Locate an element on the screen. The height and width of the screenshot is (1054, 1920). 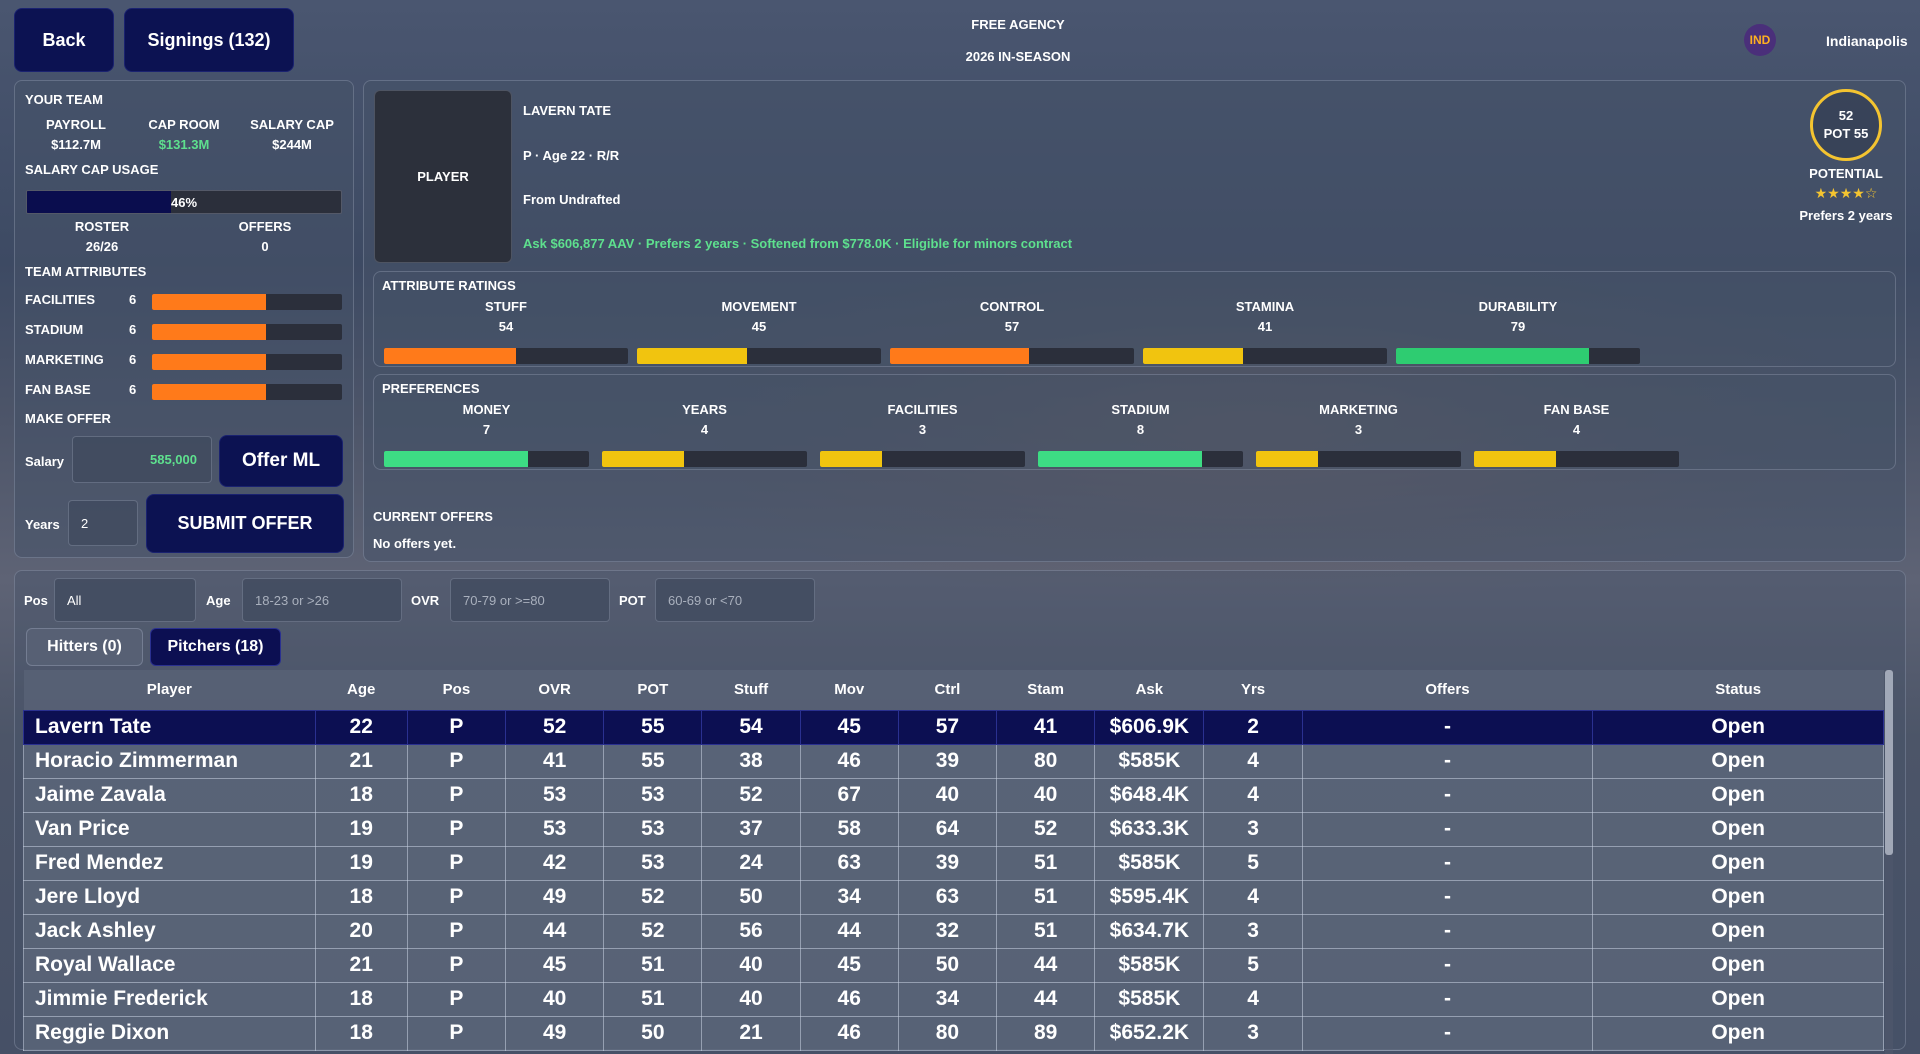
preference-label: FAN BASE is located at coordinates (1576, 409).